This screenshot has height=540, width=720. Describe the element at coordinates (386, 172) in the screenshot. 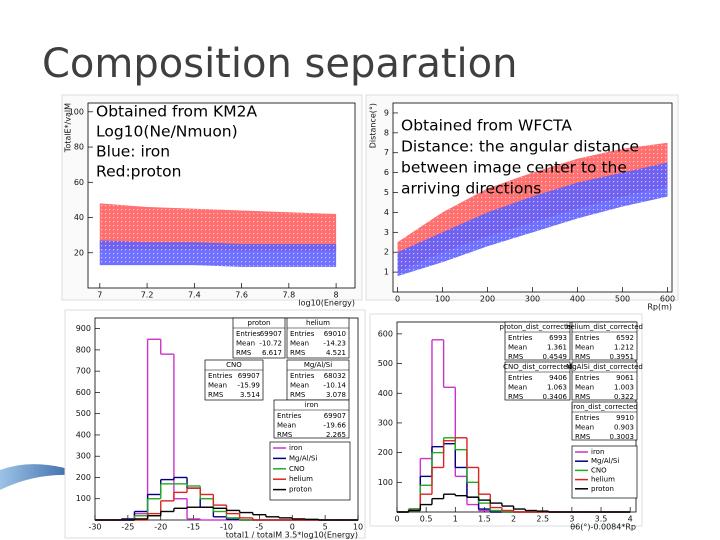

I see `y-tick-label: 6` at that location.